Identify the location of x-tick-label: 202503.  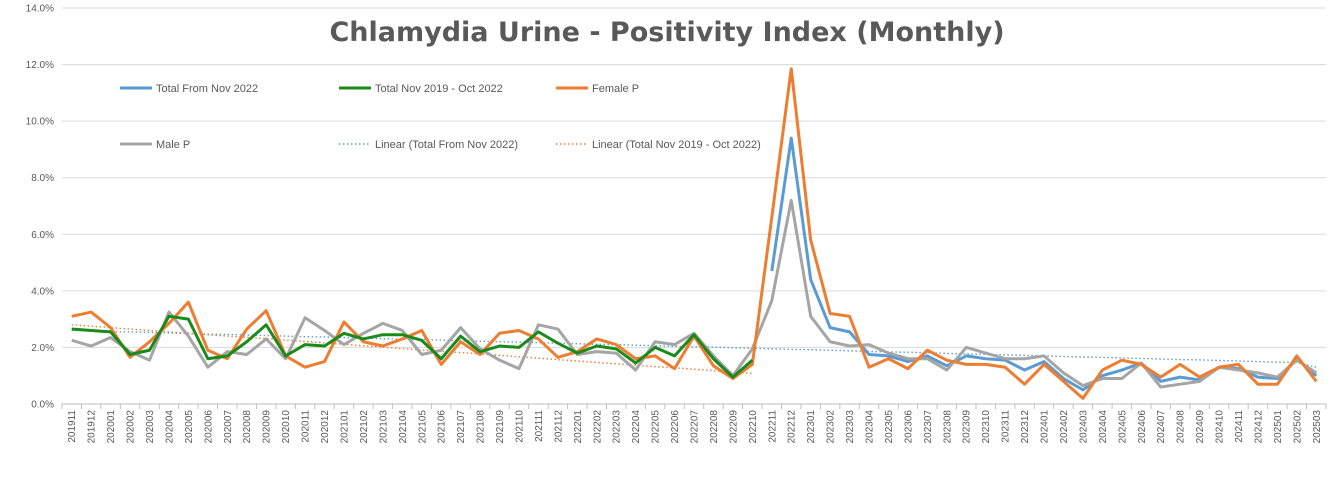
(1317, 427).